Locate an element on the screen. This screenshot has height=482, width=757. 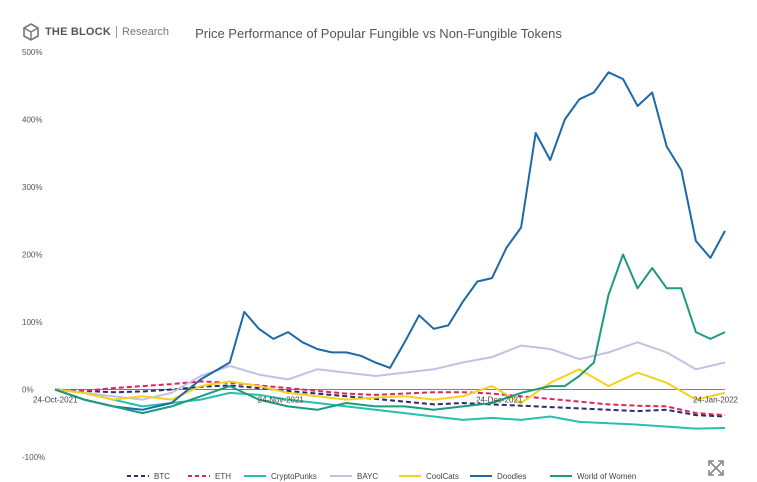
legend-label: BTC is located at coordinates (162, 476).